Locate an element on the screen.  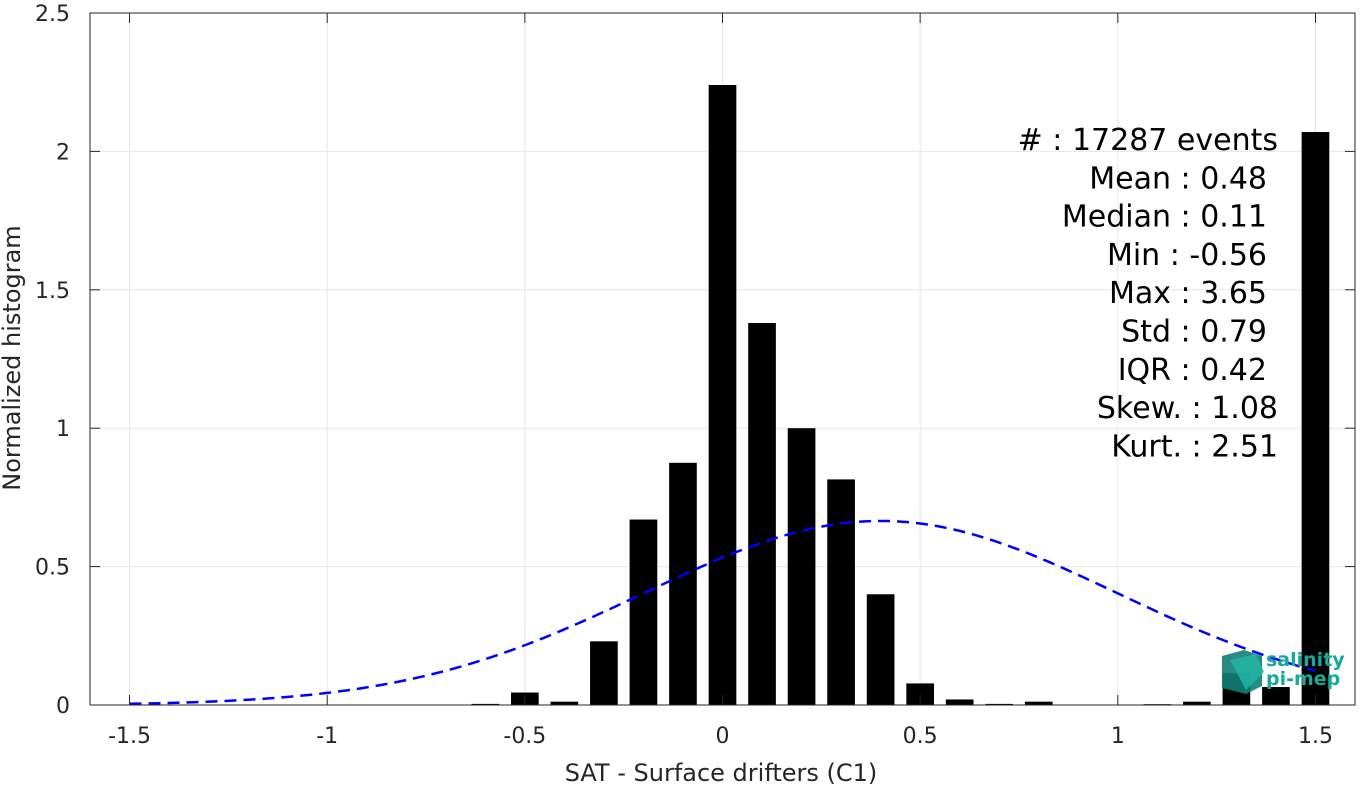
x-tick-label: -1 is located at coordinates (327, 736).